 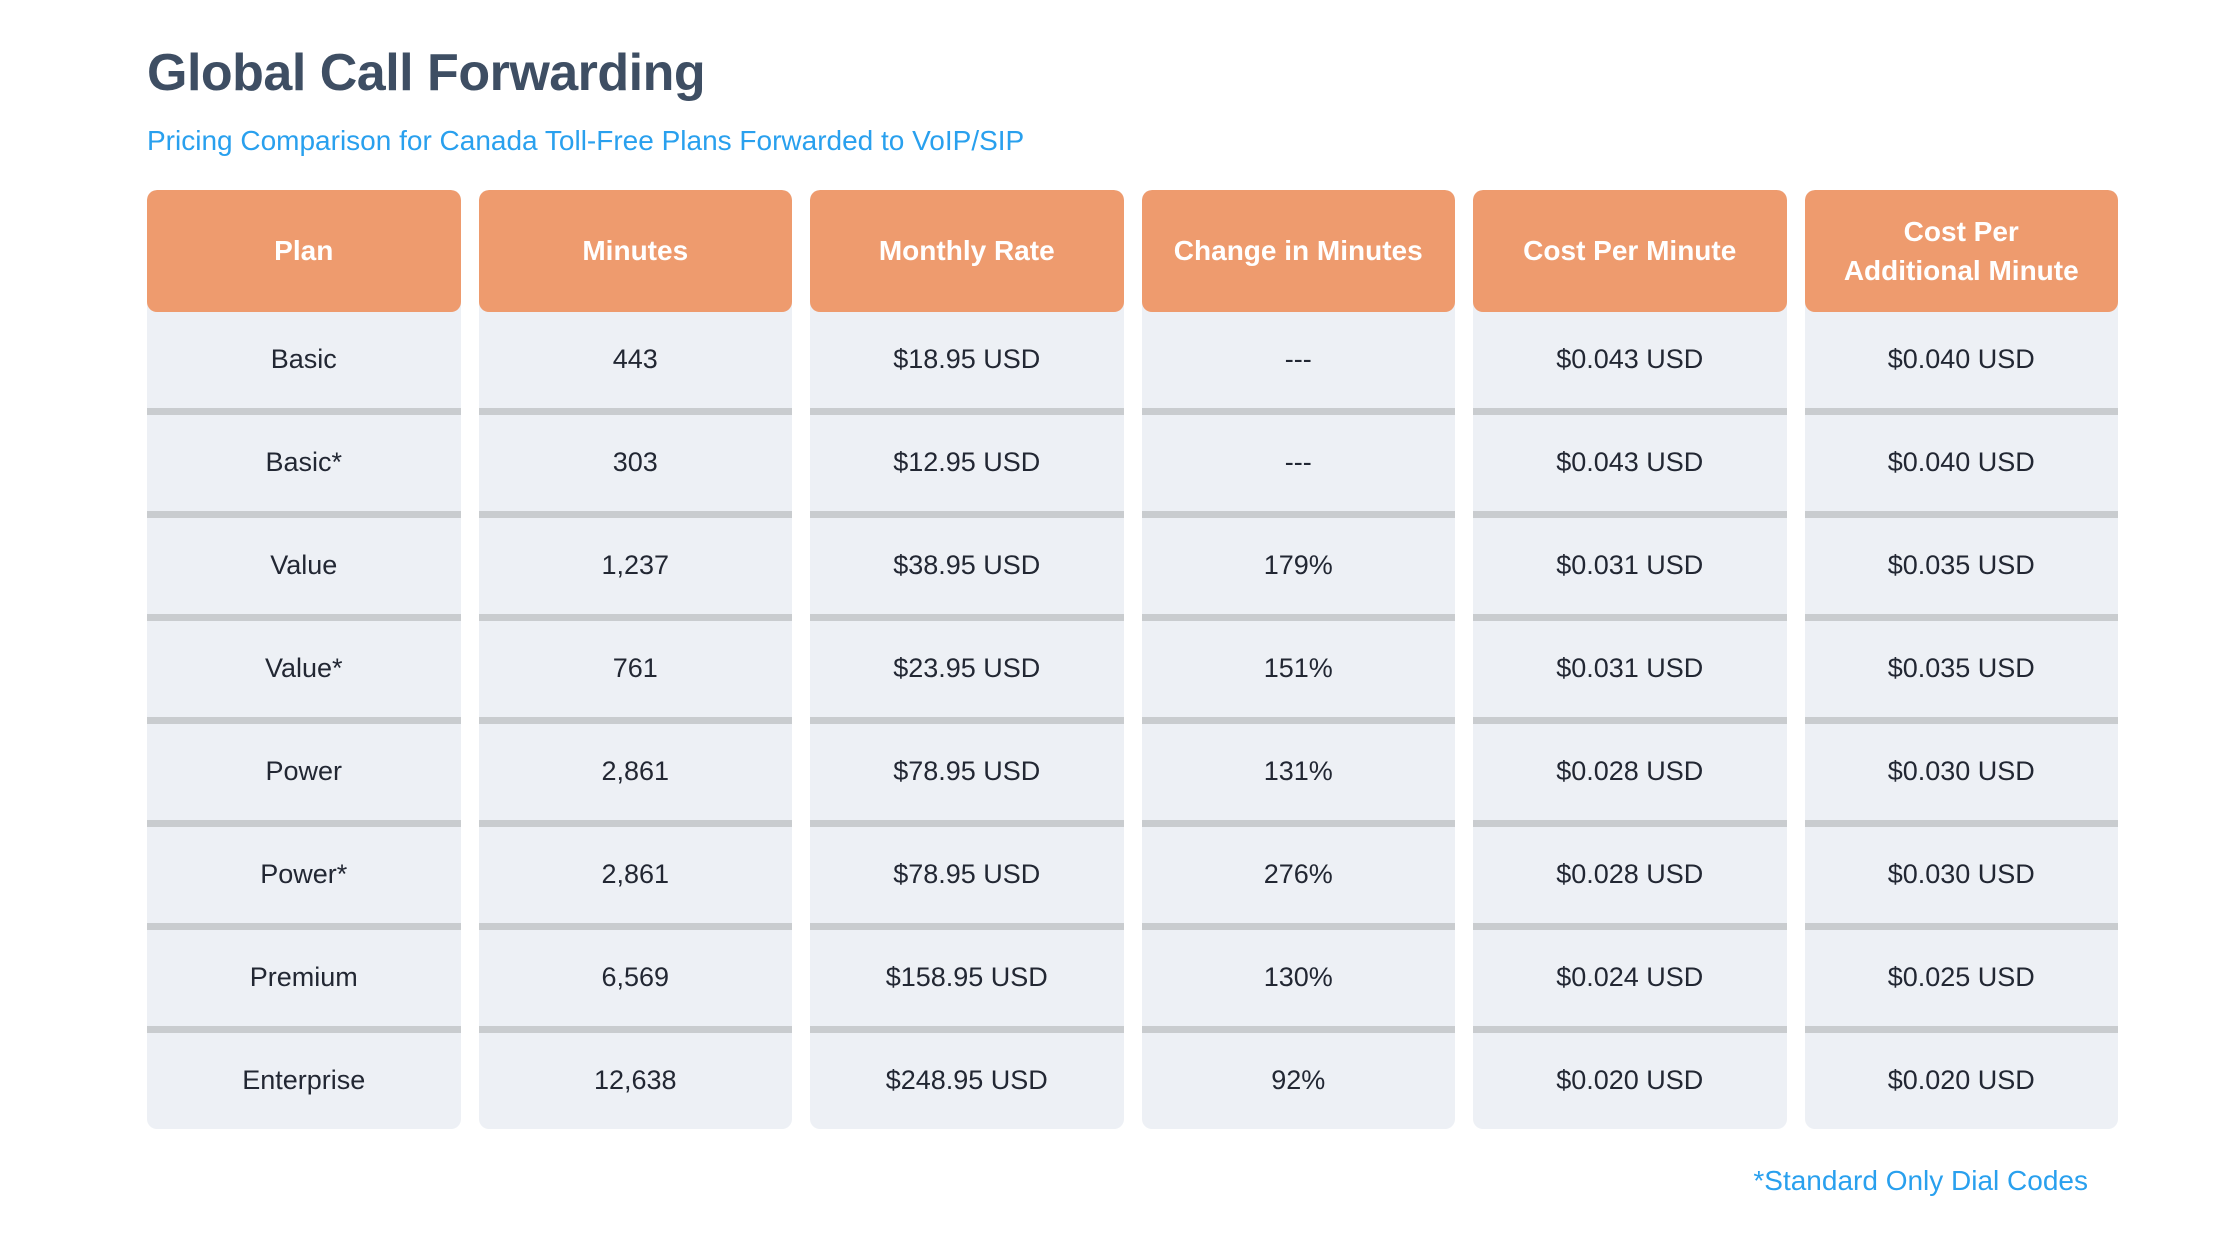 I want to click on table-cell: Basic, so click(x=303, y=359).